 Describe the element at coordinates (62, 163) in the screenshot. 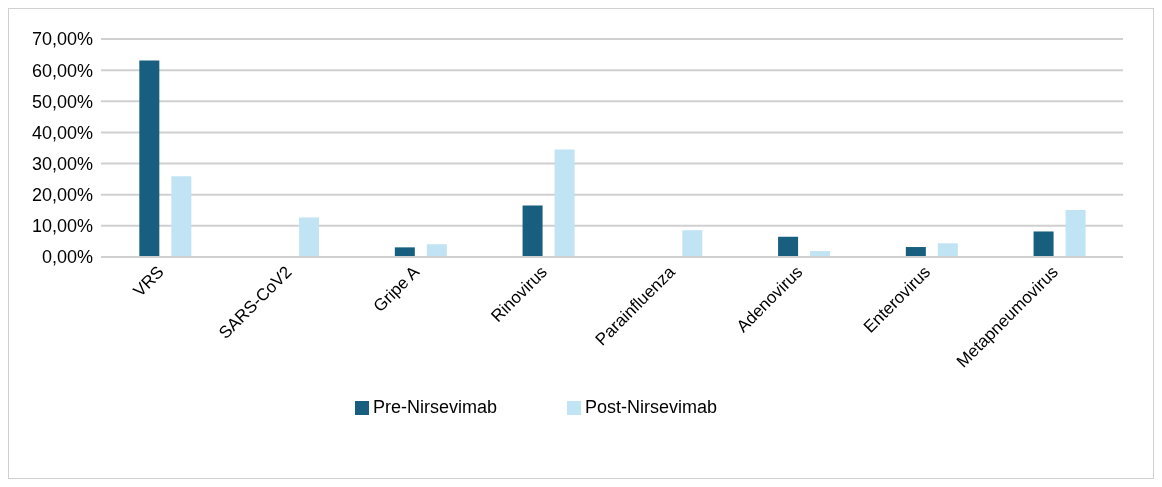

I see `y-tick-label: 30,00%` at that location.